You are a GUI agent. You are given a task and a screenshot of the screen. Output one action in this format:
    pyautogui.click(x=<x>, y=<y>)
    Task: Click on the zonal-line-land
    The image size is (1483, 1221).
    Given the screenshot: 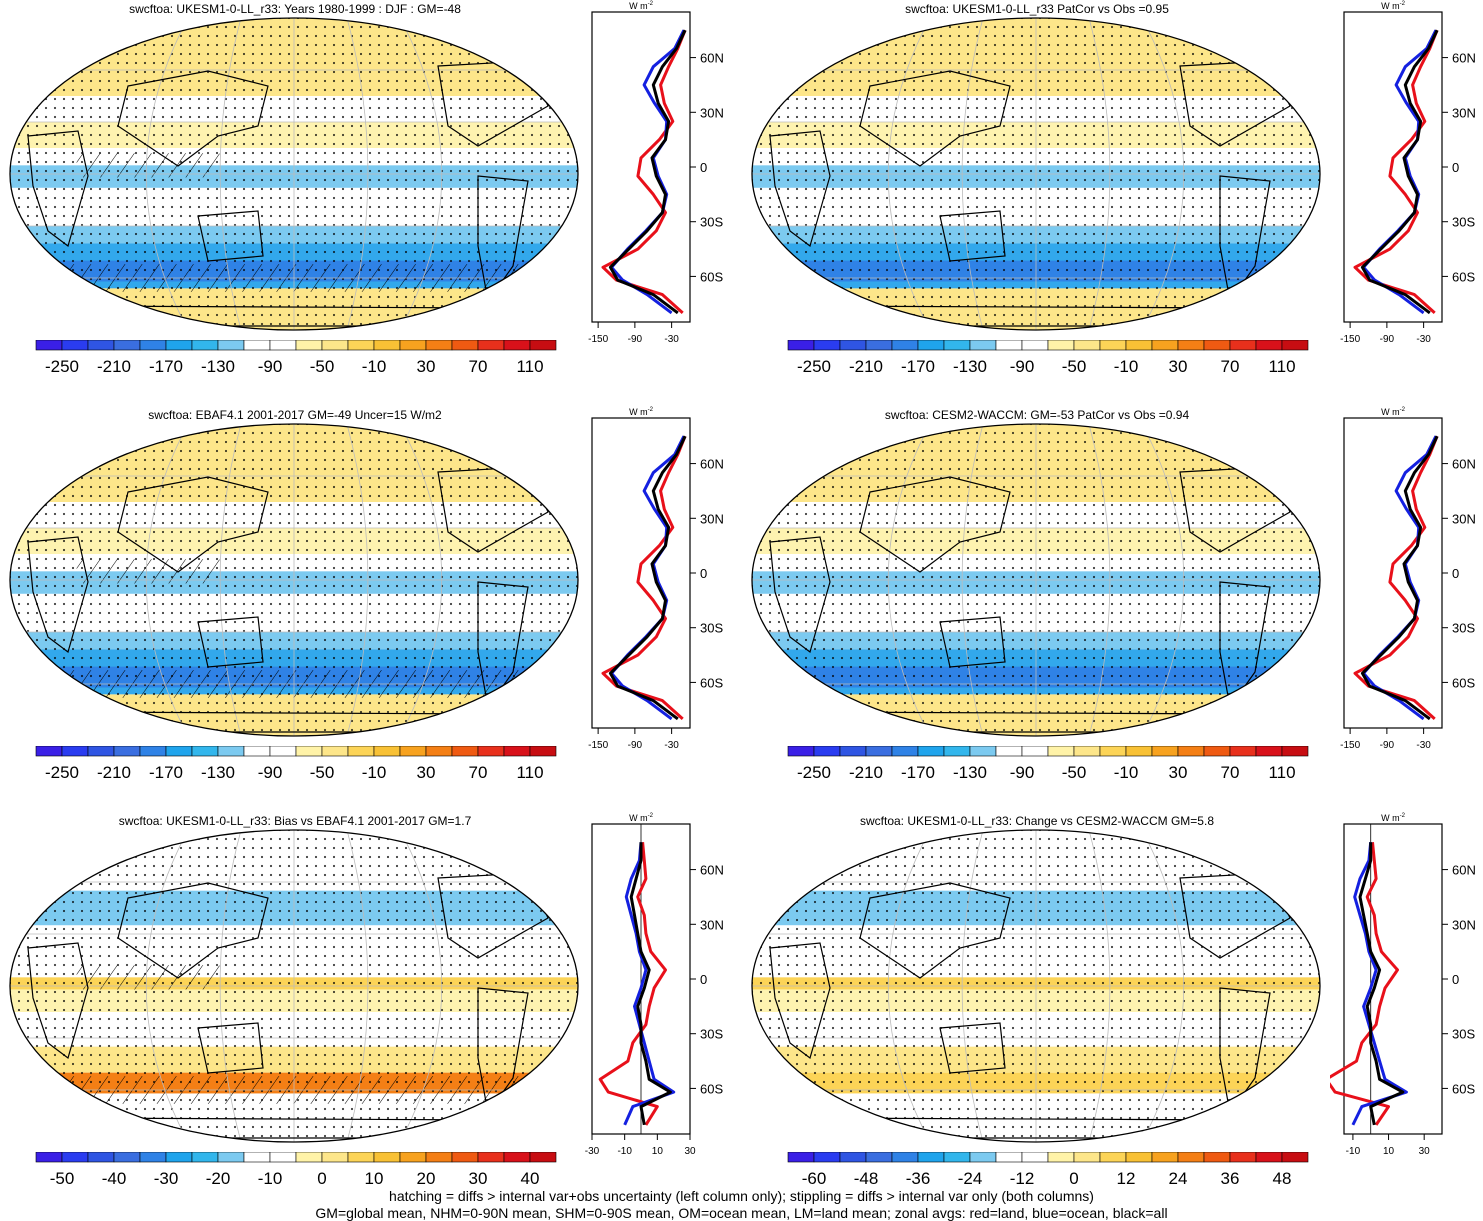 What is the action you would take?
    pyautogui.click(x=644, y=578)
    